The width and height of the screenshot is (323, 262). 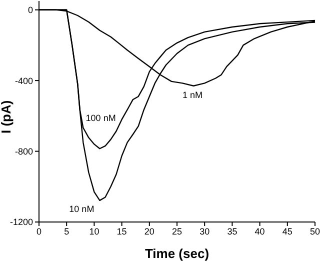 What do you see at coordinates (39, 231) in the screenshot?
I see `x-tick-label: 0` at bounding box center [39, 231].